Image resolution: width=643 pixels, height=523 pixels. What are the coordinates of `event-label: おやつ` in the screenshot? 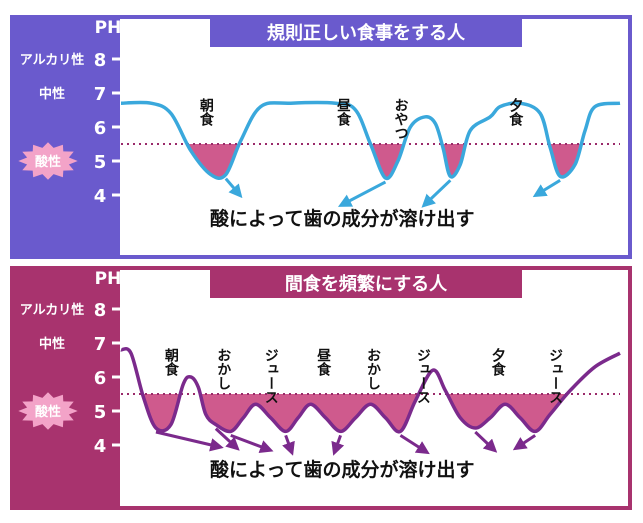 It's located at (400, 119).